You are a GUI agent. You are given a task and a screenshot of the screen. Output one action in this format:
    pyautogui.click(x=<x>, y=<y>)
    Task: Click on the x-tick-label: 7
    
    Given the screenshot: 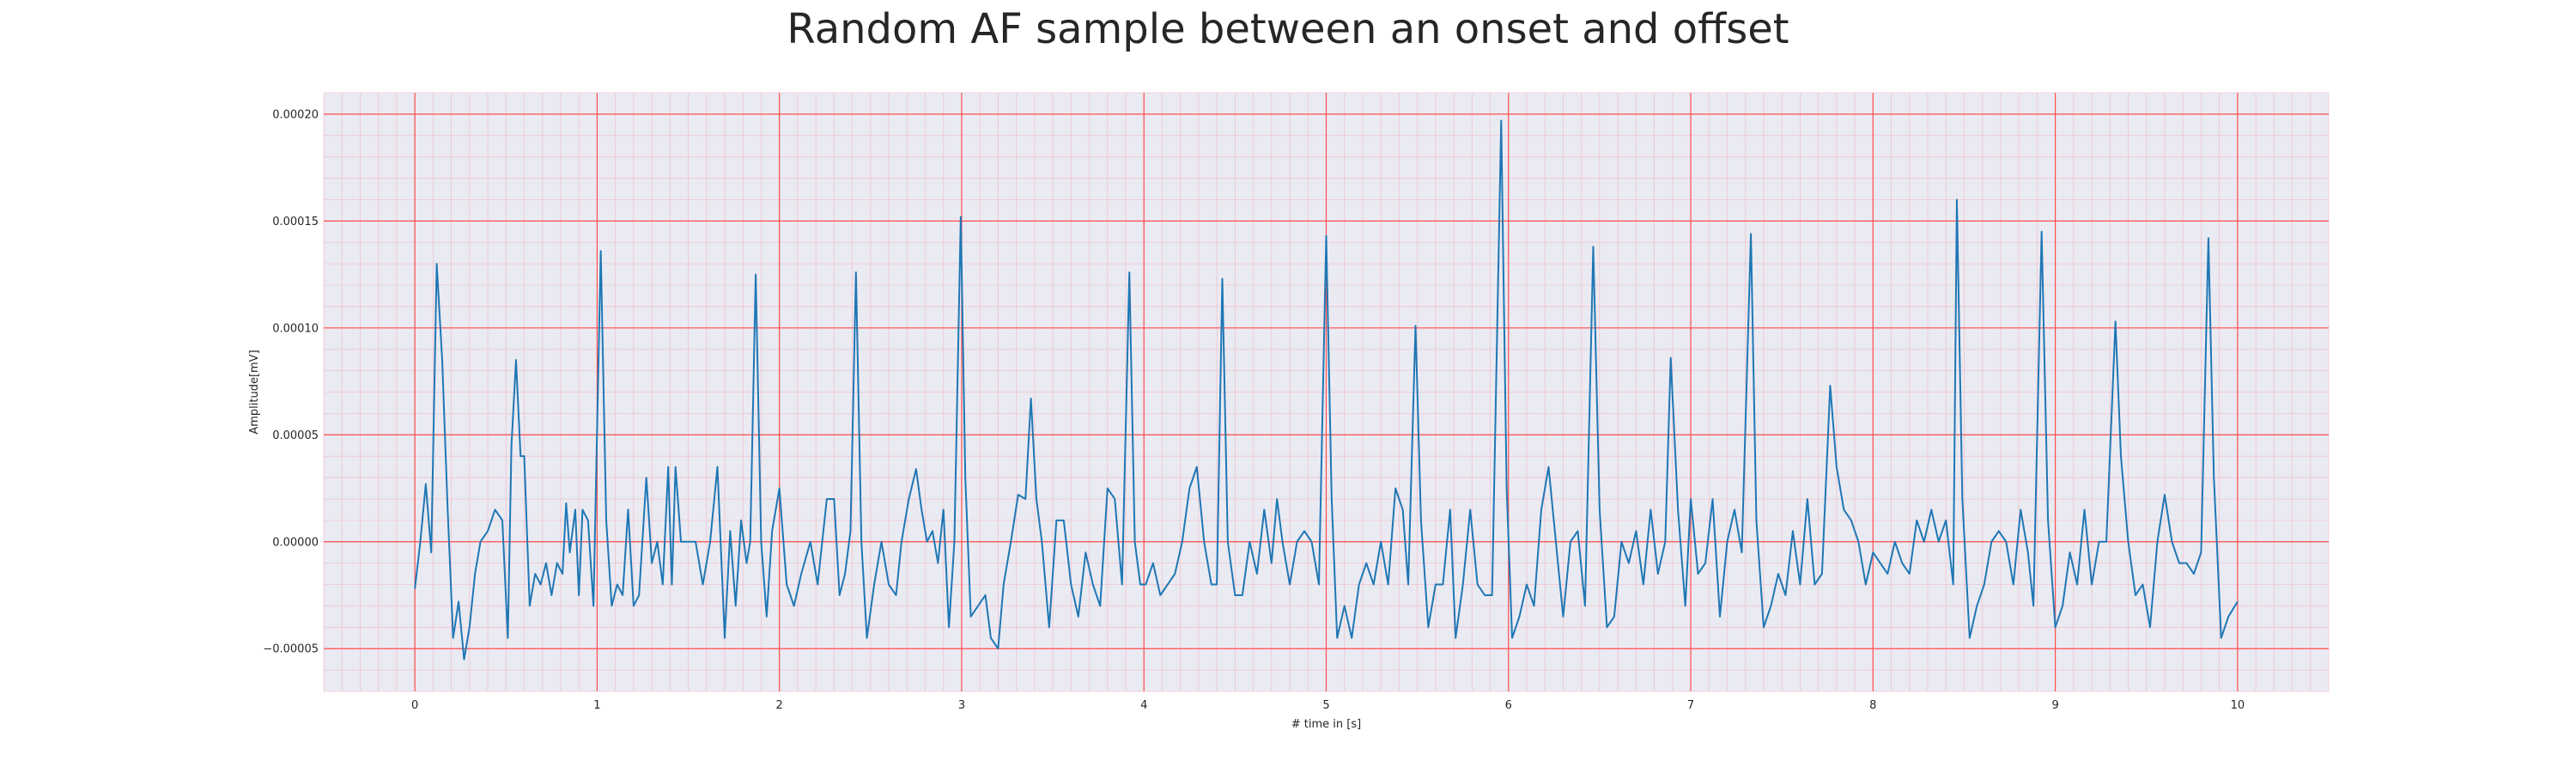 What is the action you would take?
    pyautogui.click(x=1690, y=705)
    